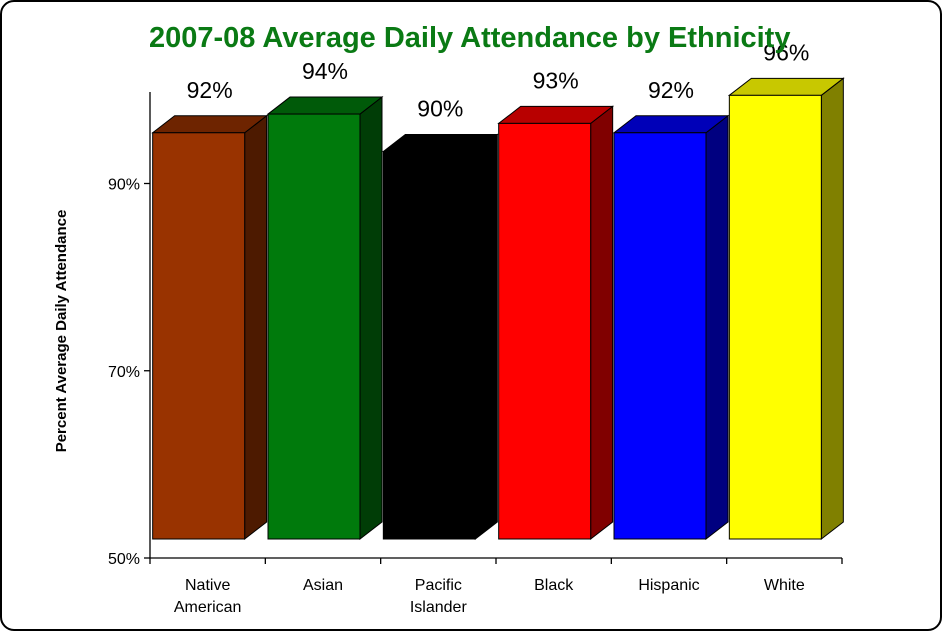 The width and height of the screenshot is (942, 631). I want to click on x-category-label: Asian, so click(323, 585).